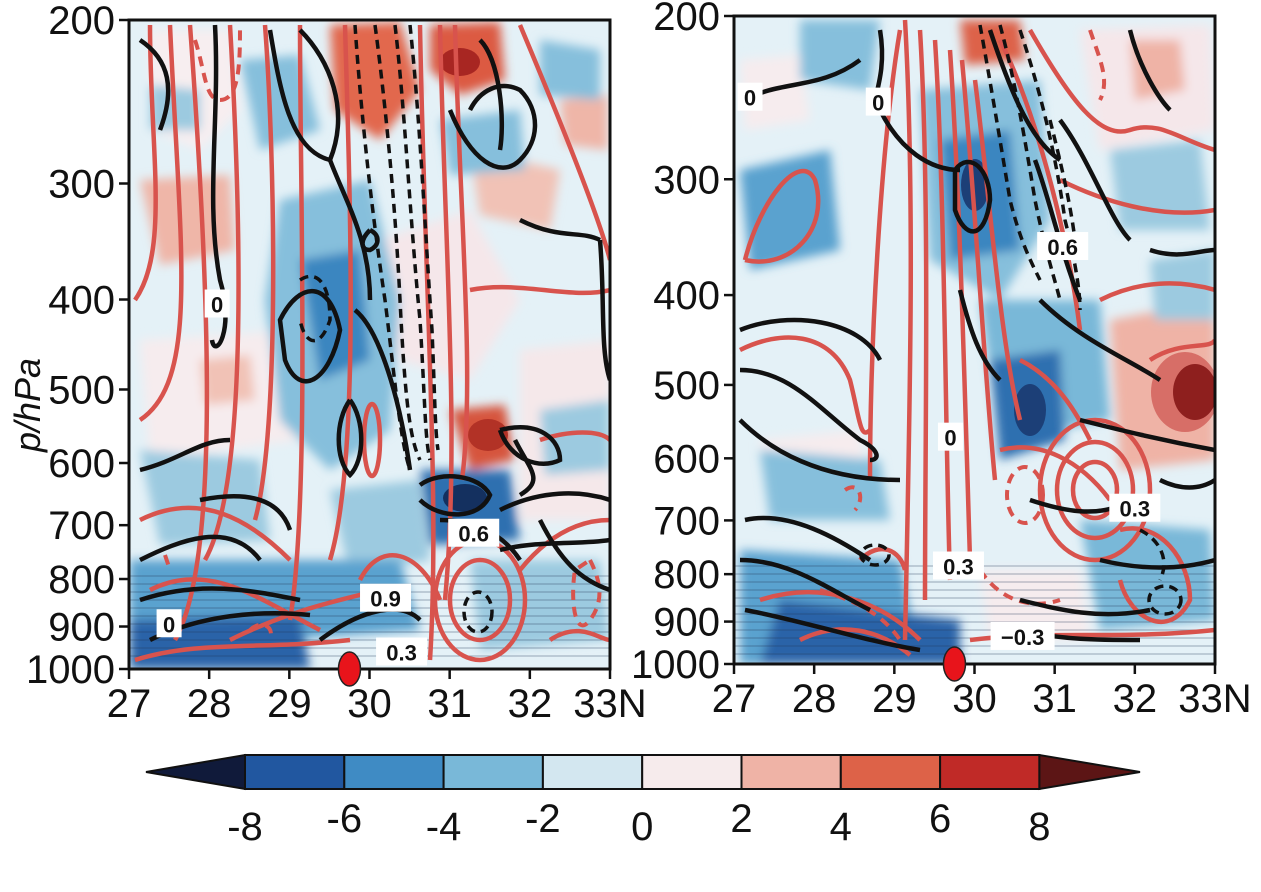 The image size is (1261, 892). Describe the element at coordinates (345, 819) in the screenshot. I see `colorbar-tick-label: -6` at that location.